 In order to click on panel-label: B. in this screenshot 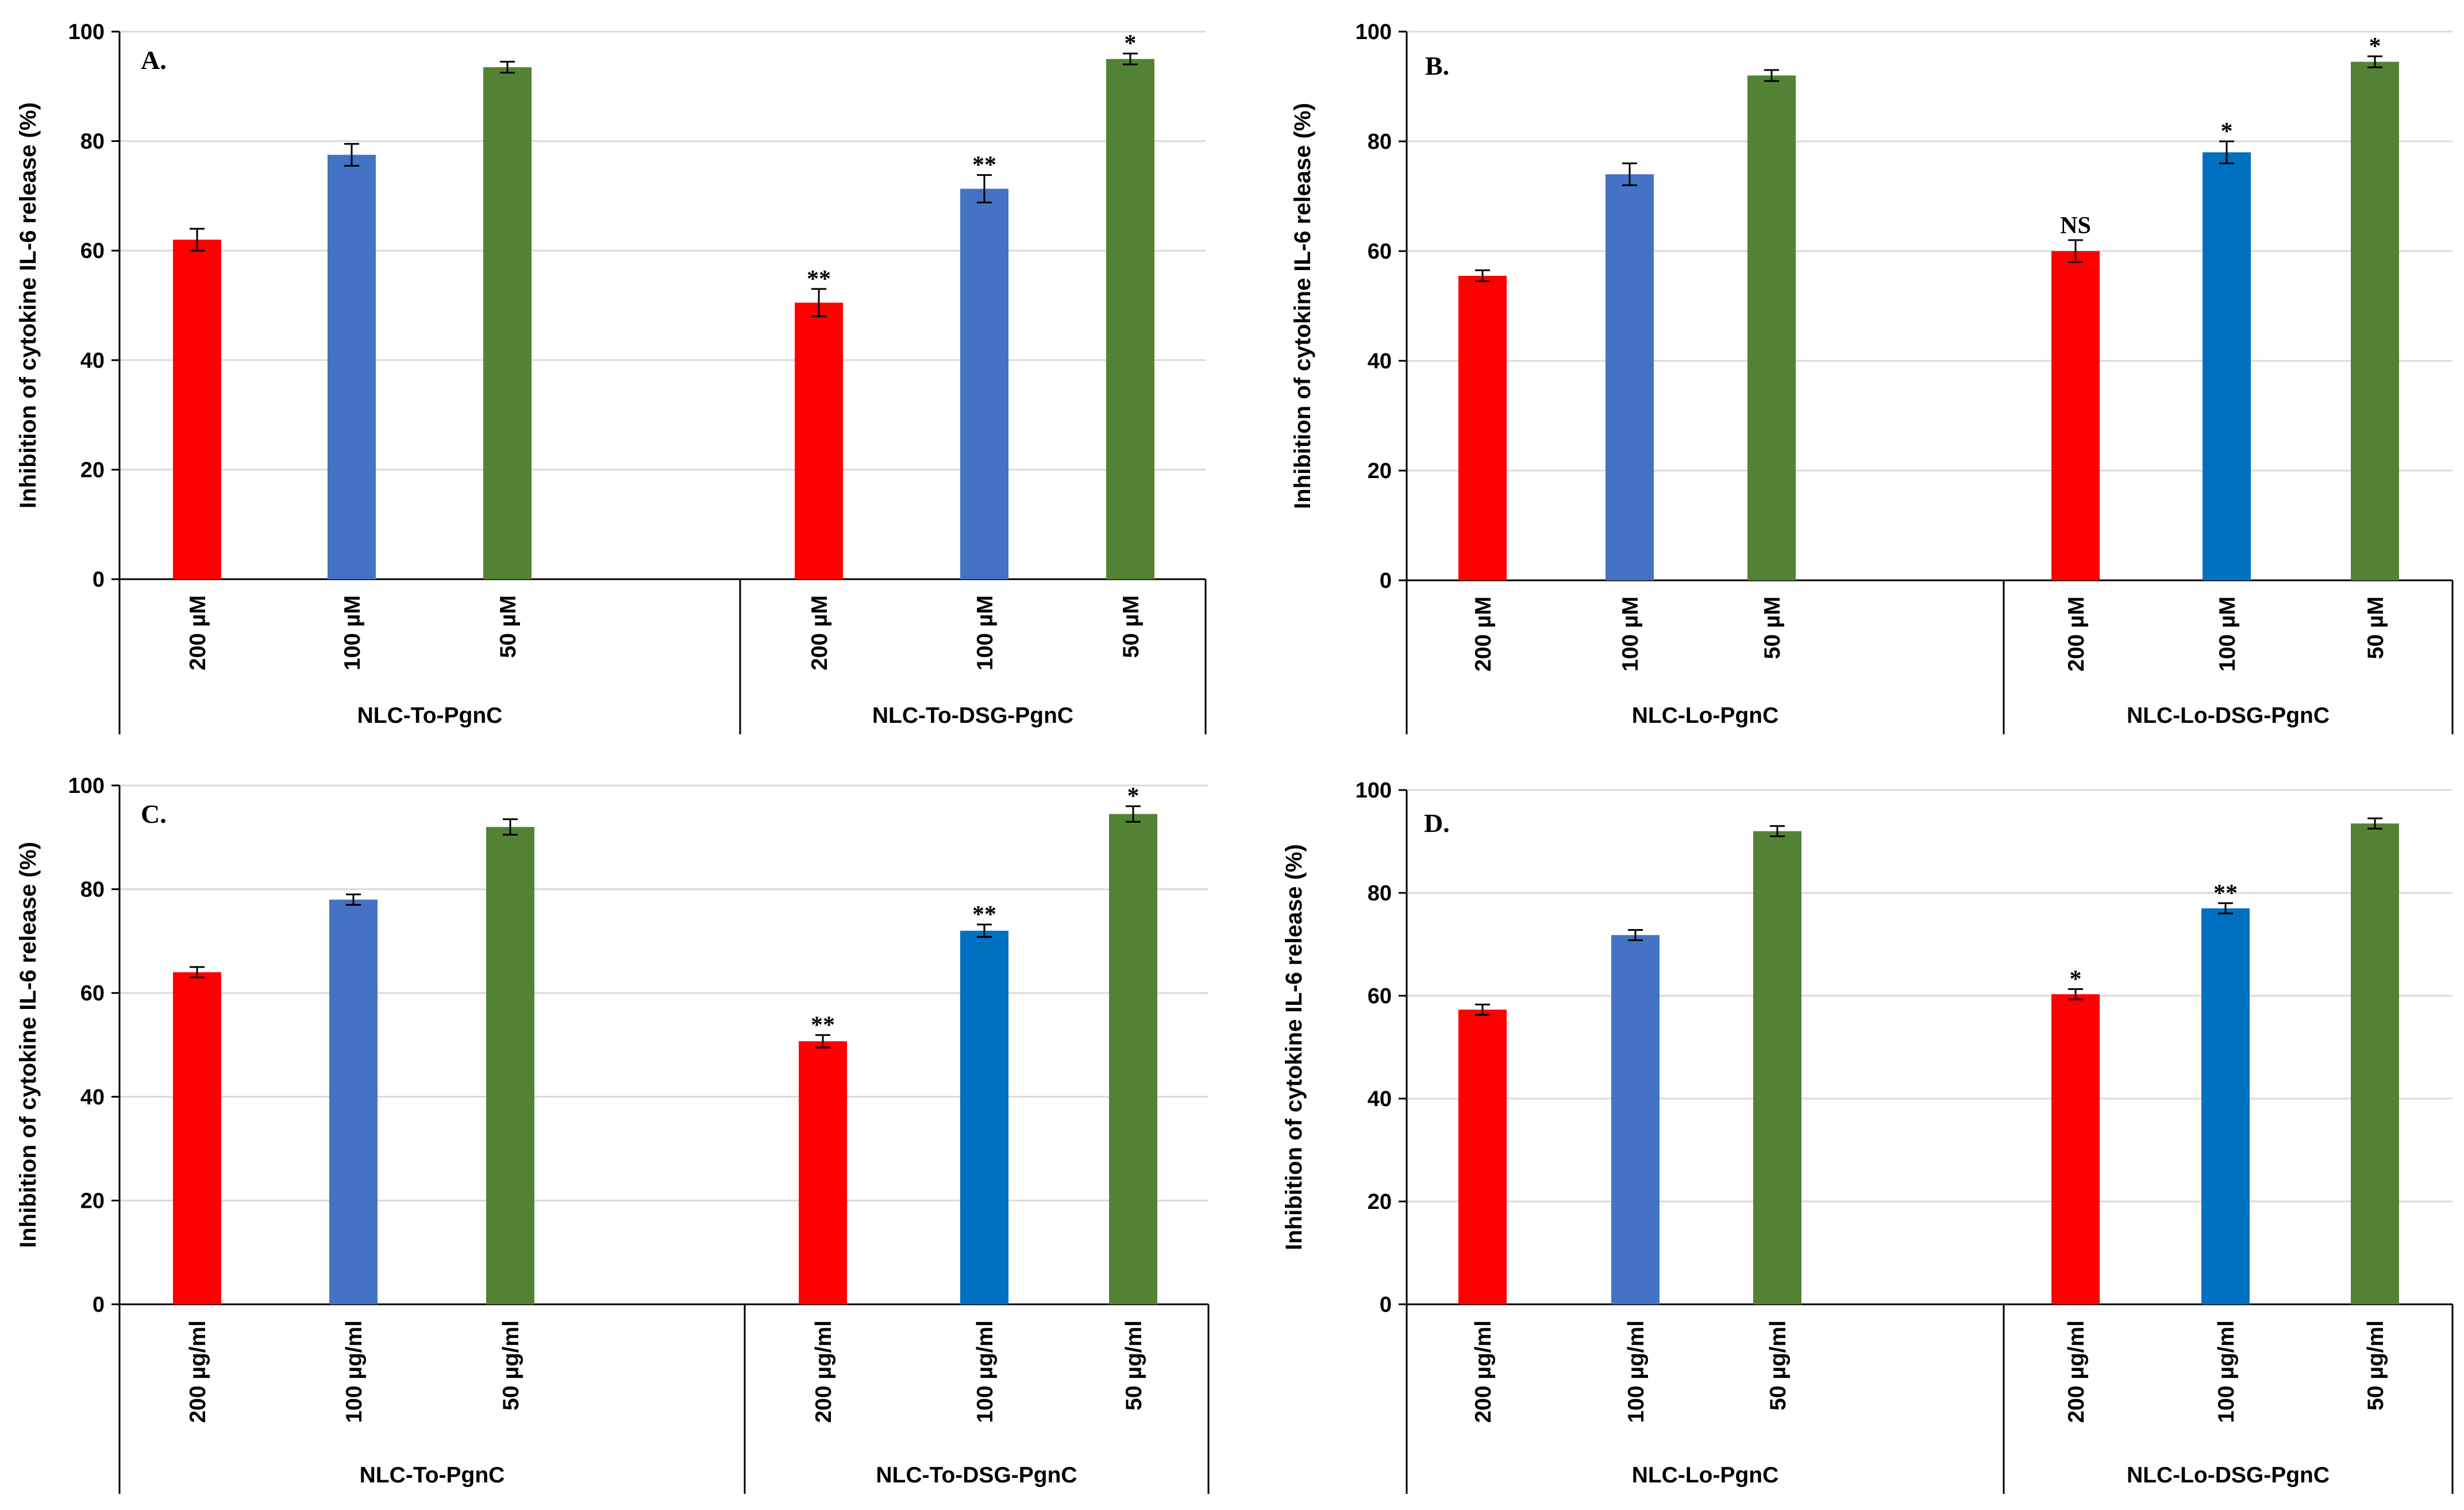, I will do `click(1437, 66)`.